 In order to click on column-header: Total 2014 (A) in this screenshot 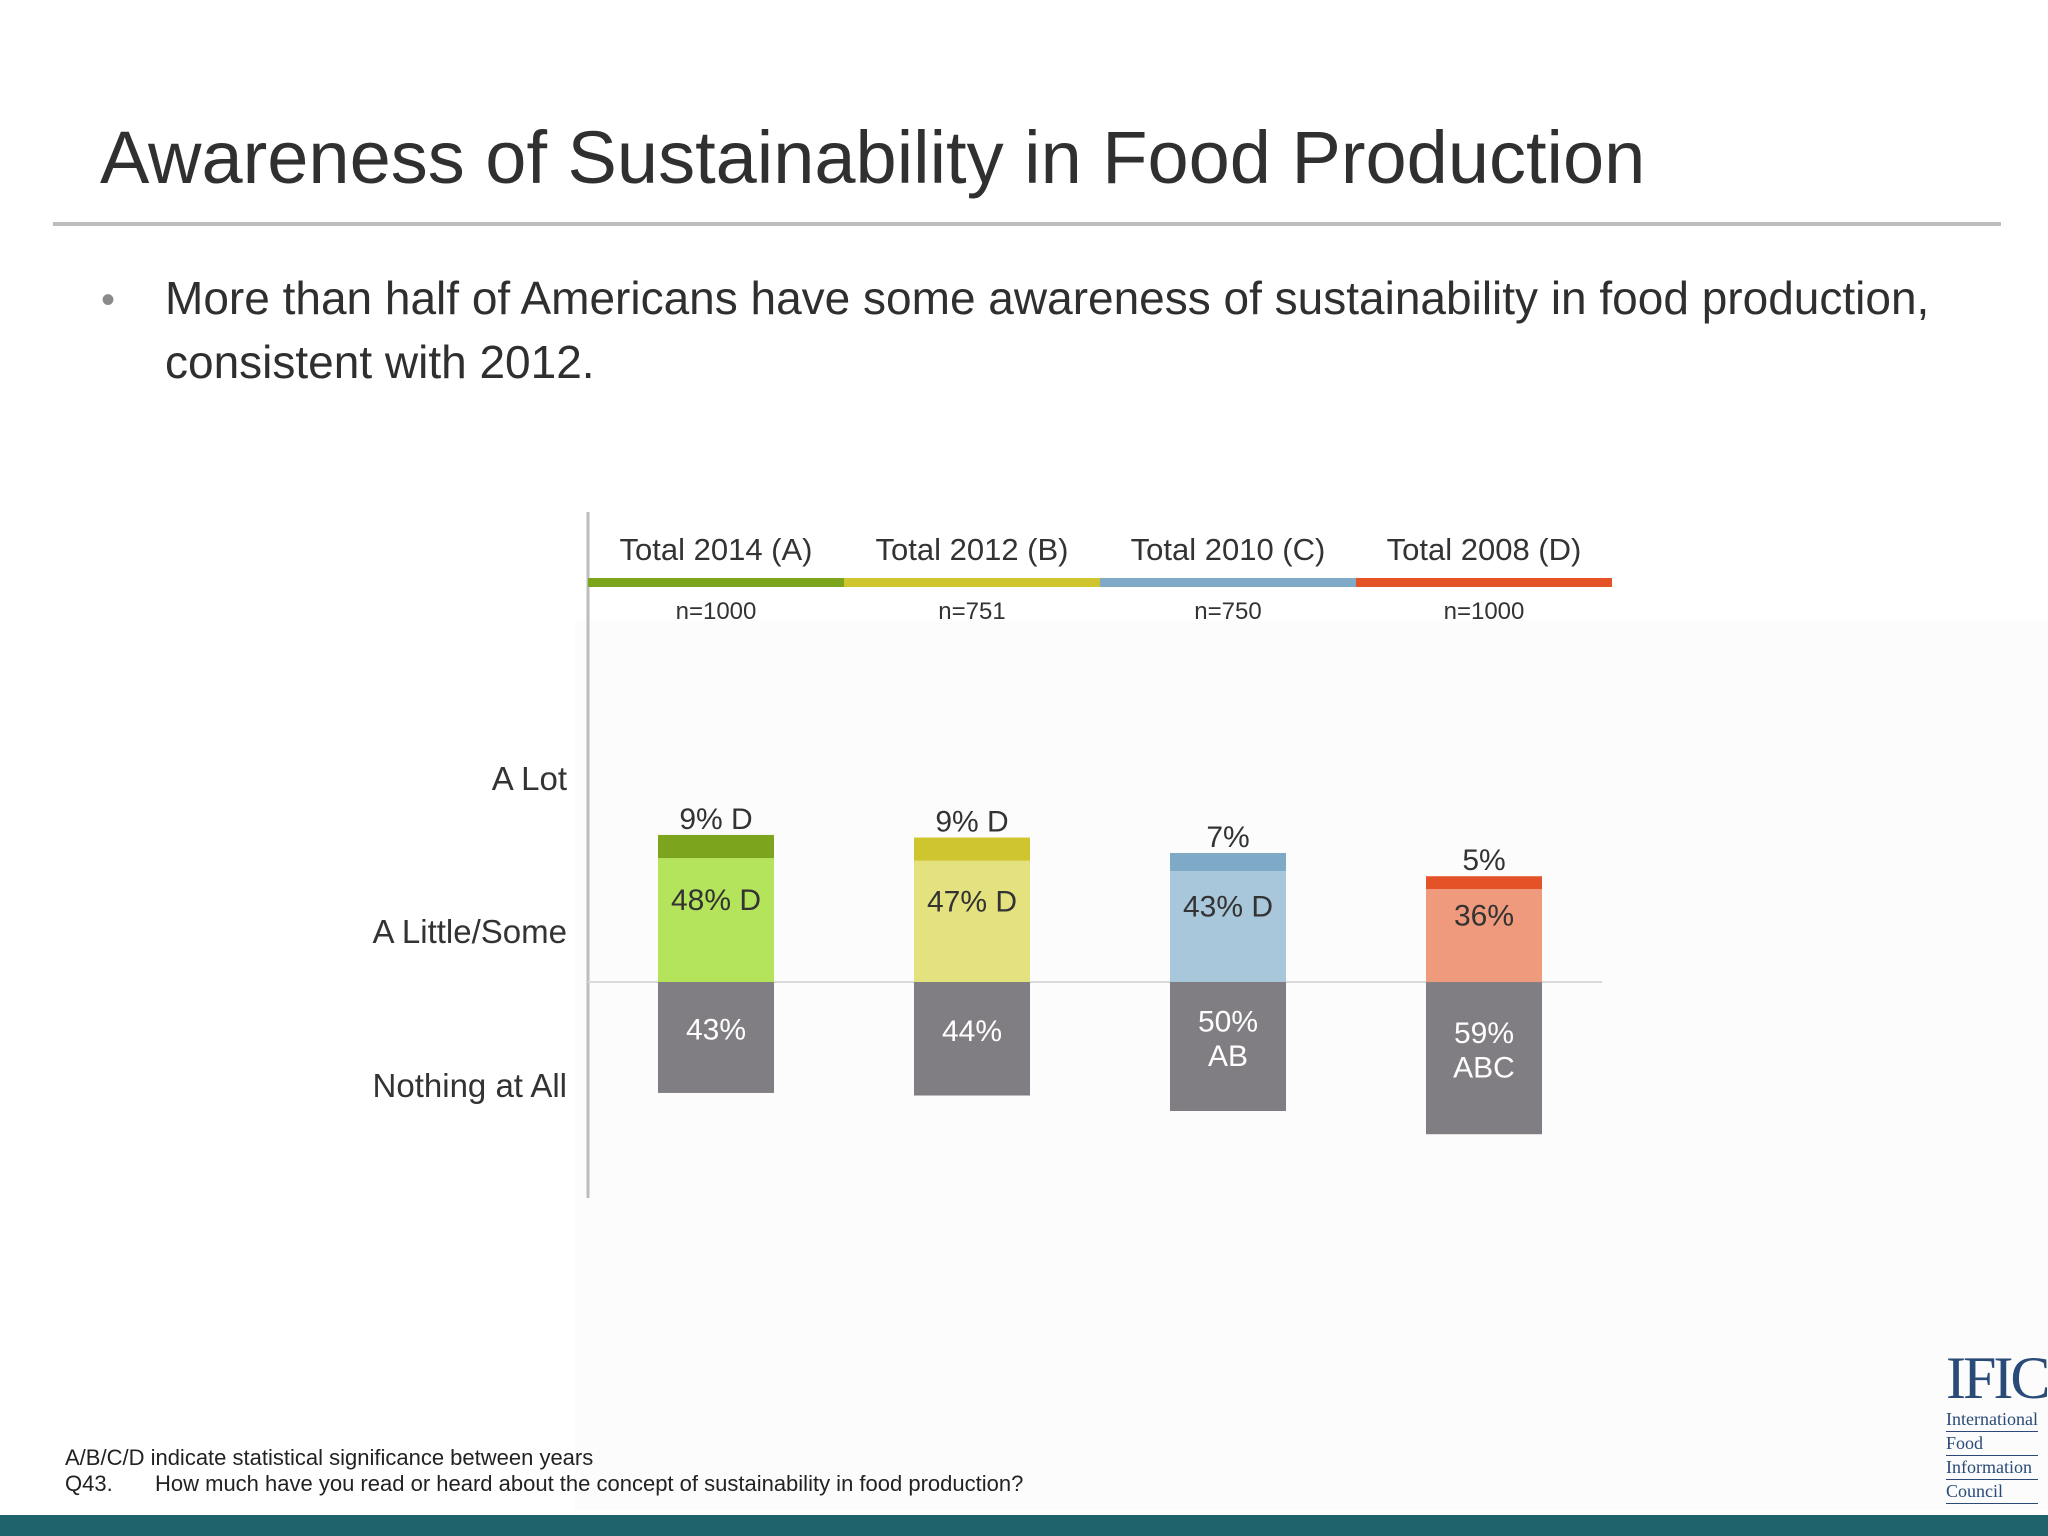, I will do `click(716, 549)`.